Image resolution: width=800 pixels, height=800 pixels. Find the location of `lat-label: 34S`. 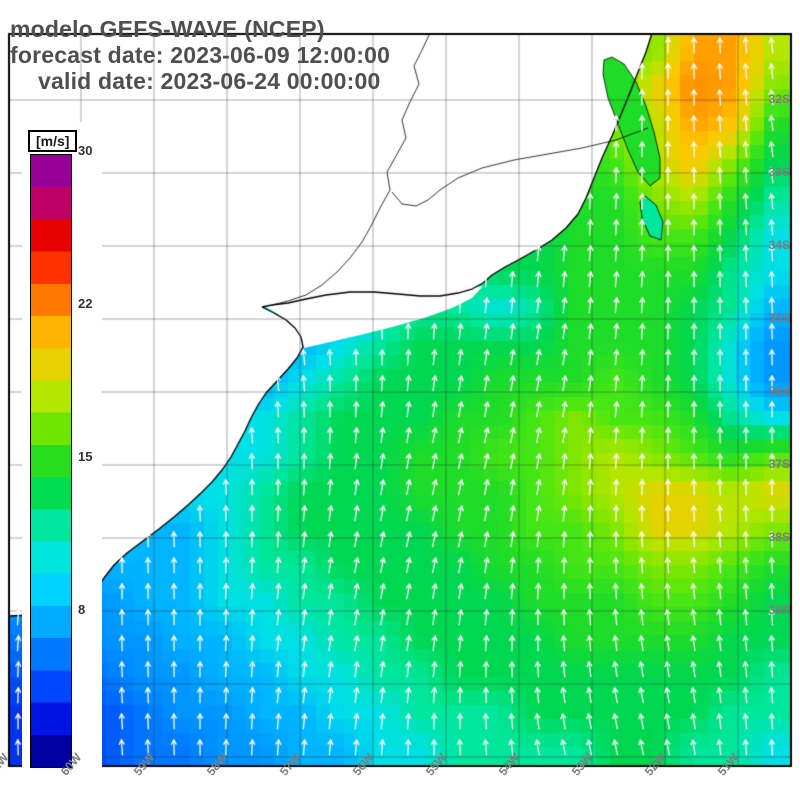

lat-label: 34S is located at coordinates (779, 245).